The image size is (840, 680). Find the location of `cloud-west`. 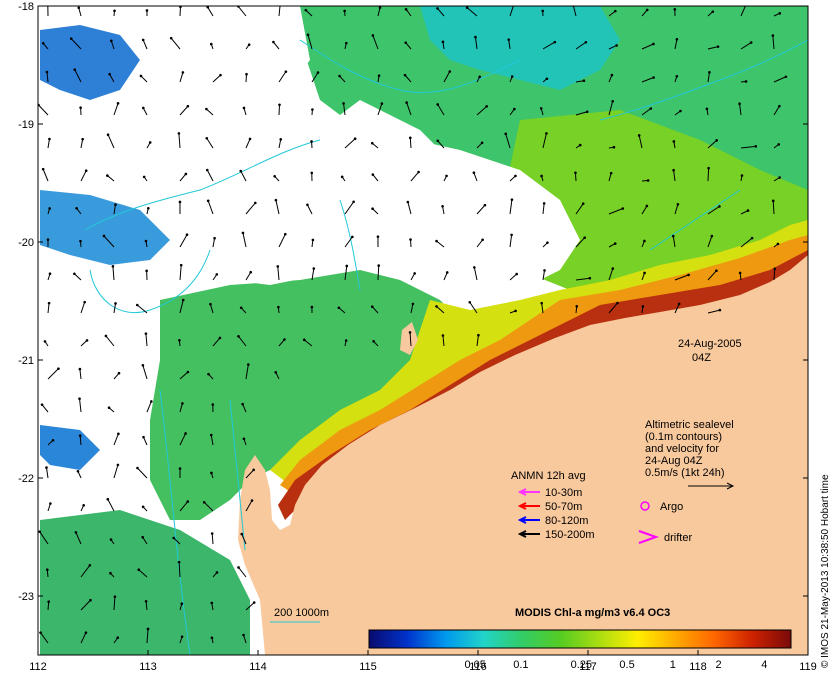

cloud-west is located at coordinates (100, 345).